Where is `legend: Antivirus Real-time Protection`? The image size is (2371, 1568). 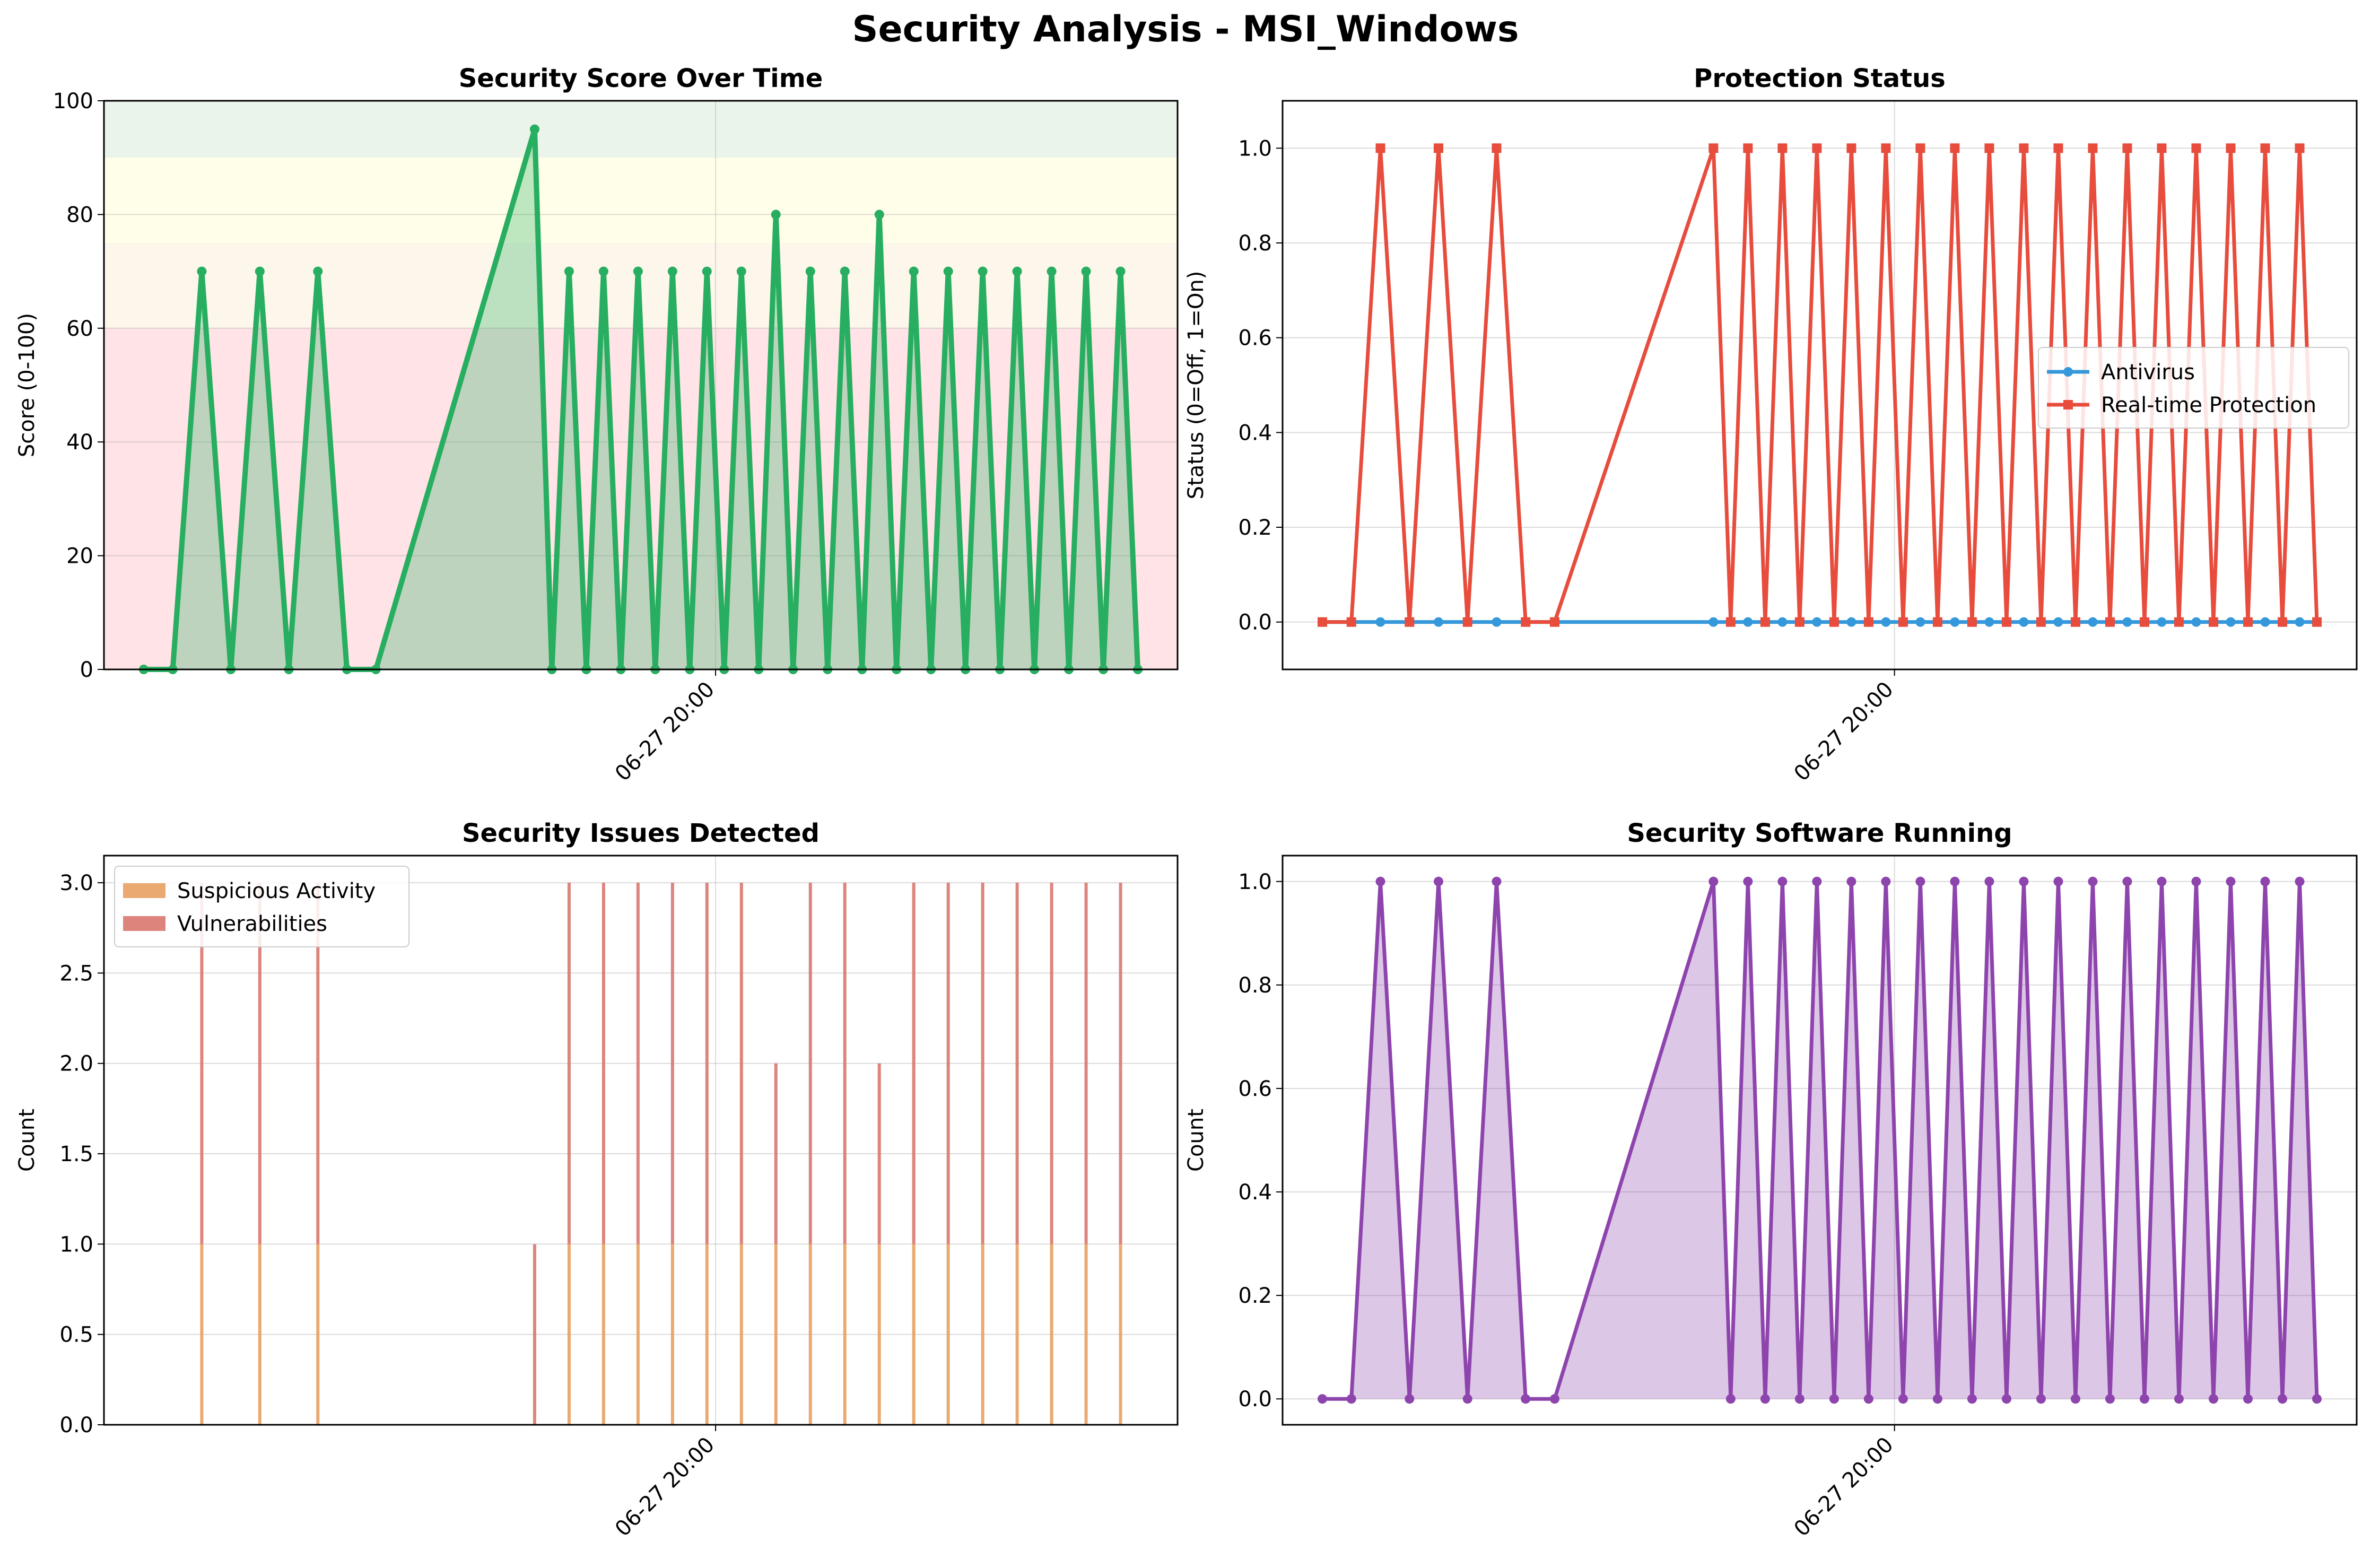
legend: Antivirus Real-time Protection is located at coordinates (2193, 388).